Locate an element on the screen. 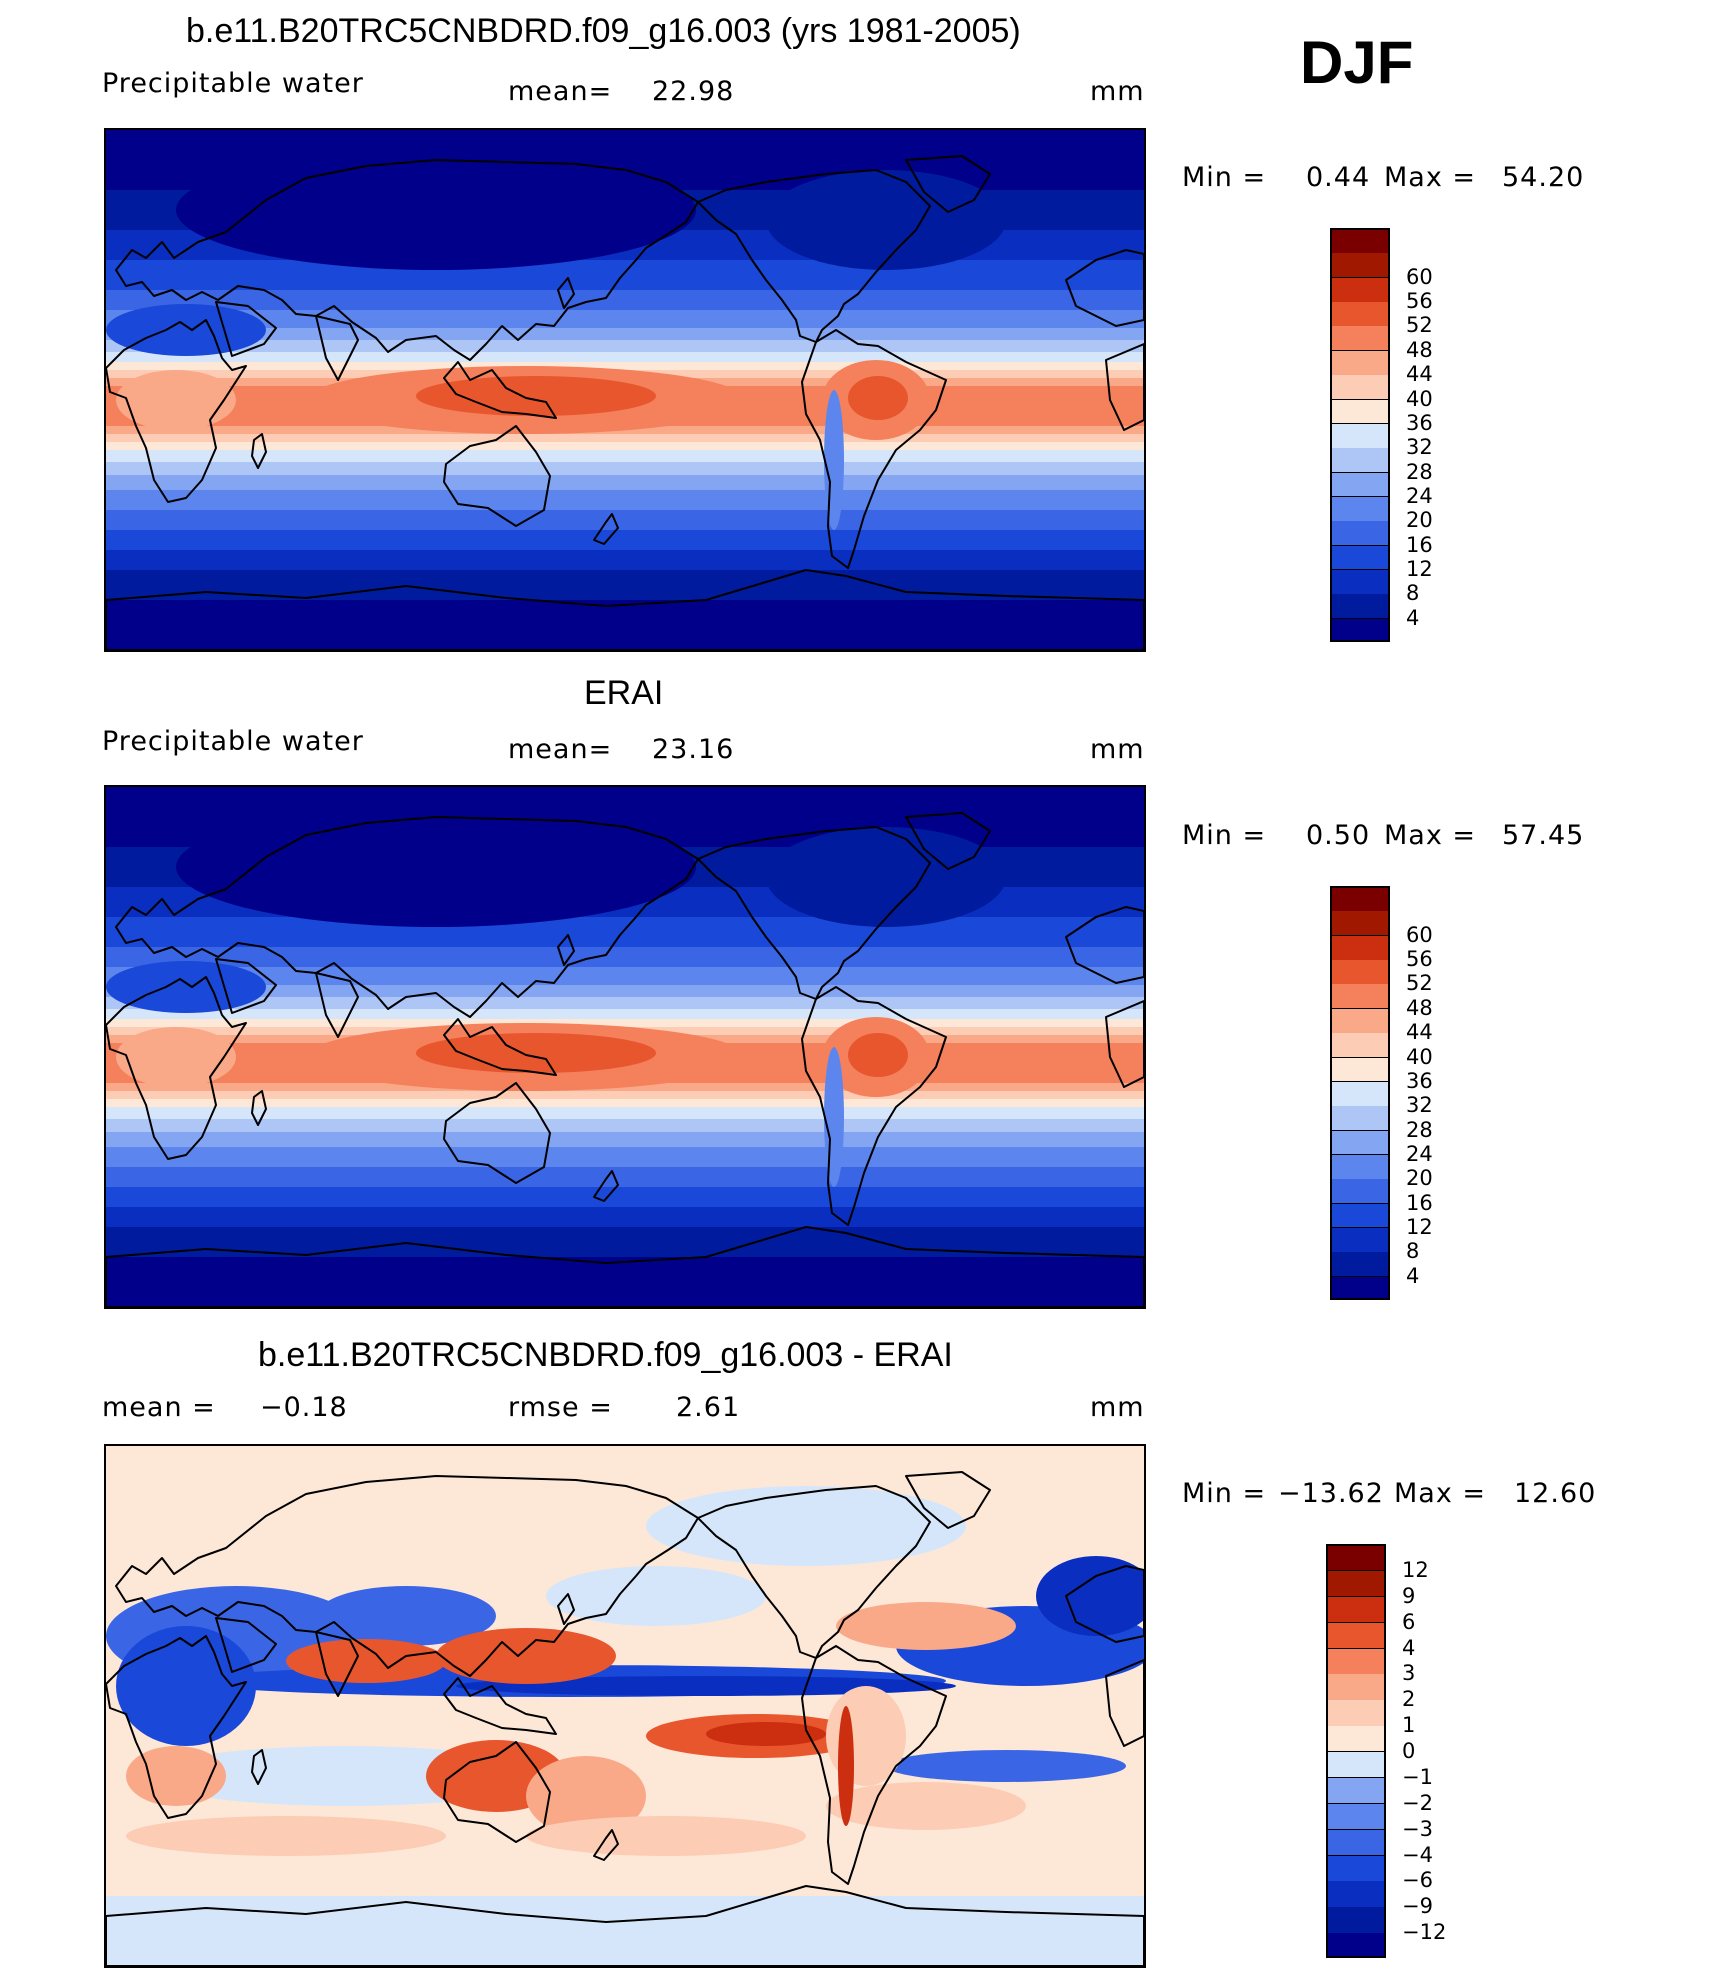 This screenshot has width=1710, height=1981. panel-3-colorbar: −12 −9 −6 −4 −3 −2 −1 0 1 2 3 4 6 9 12 is located at coordinates (1386, 1751).